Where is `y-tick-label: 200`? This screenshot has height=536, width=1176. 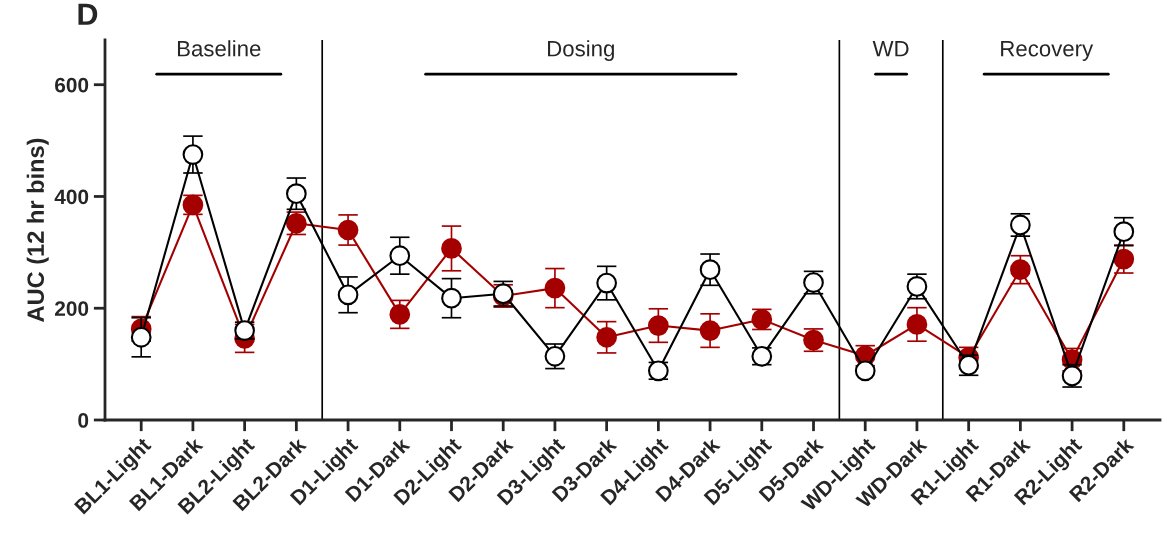
y-tick-label: 200 is located at coordinates (71, 308).